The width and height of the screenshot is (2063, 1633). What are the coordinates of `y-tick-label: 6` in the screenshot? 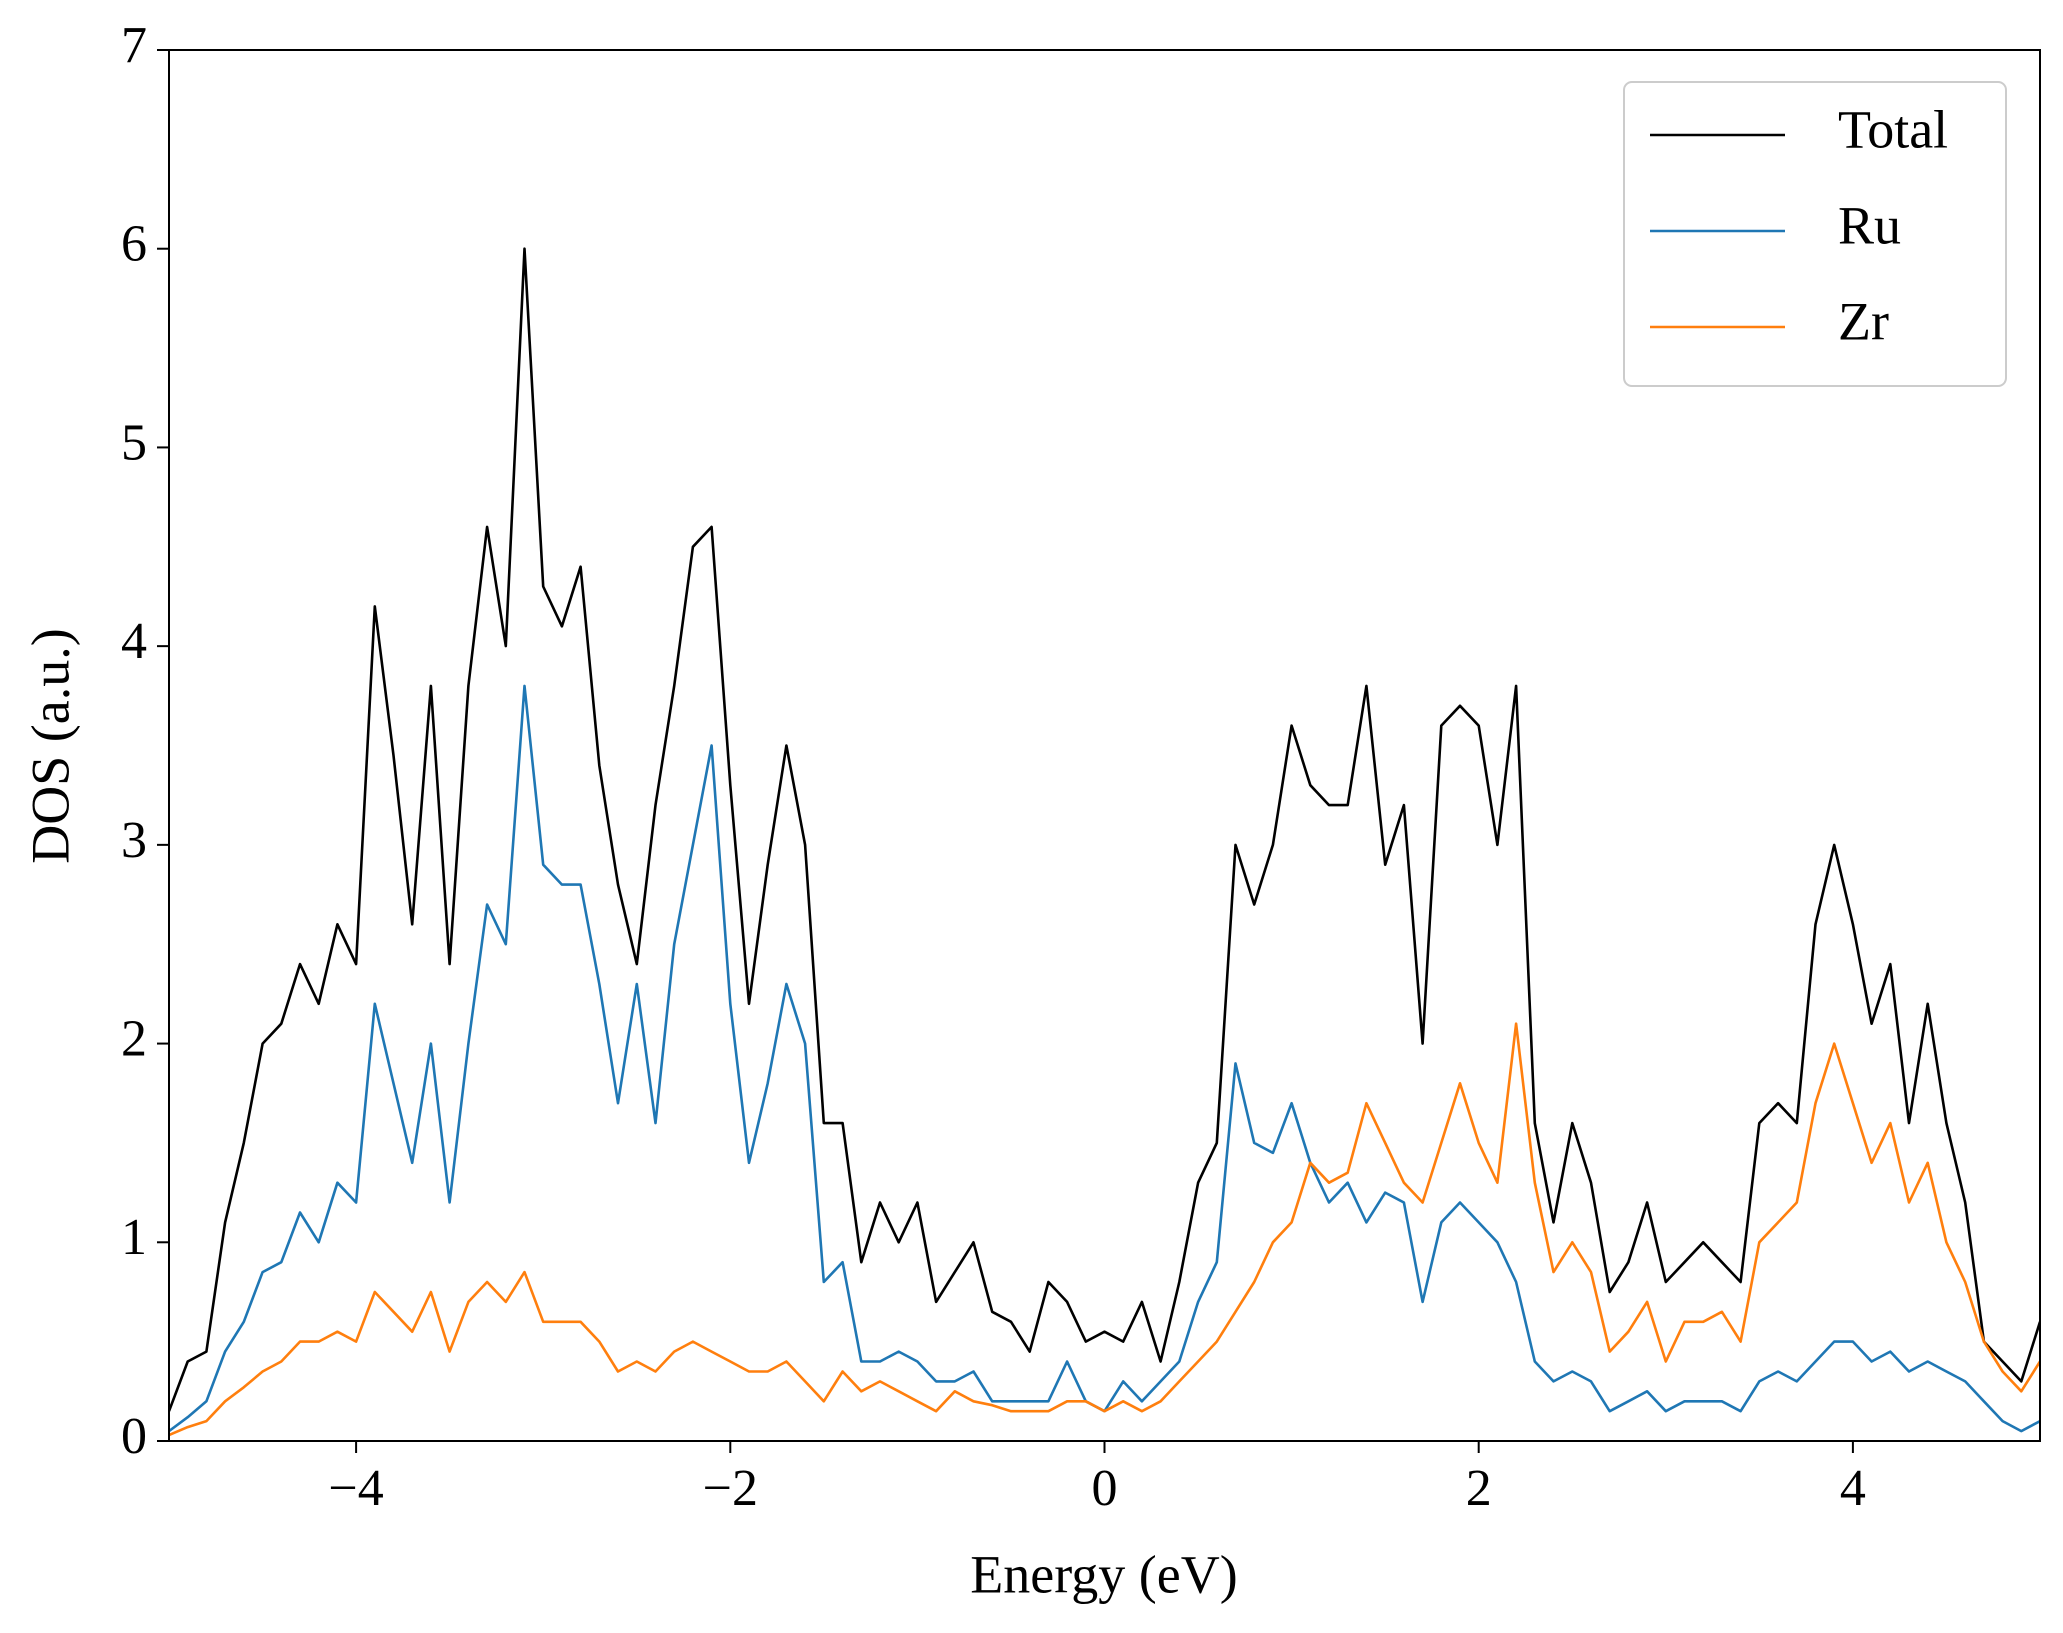 It's located at (134, 244).